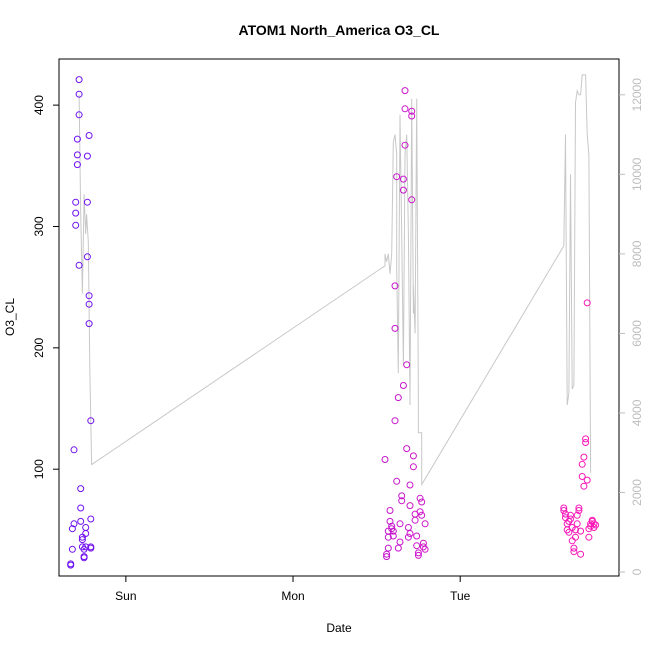  Describe the element at coordinates (637, 253) in the screenshot. I see `y2-tick-label: 8000` at that location.